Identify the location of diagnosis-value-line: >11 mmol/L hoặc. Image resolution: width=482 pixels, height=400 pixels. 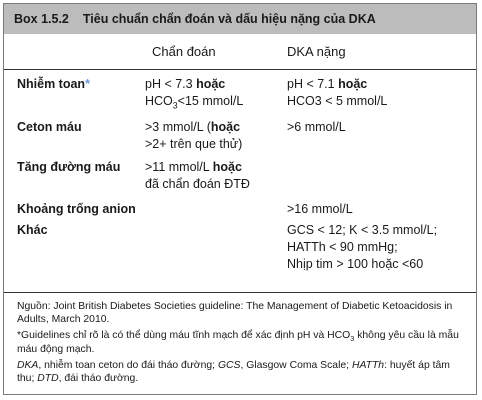
(193, 167).